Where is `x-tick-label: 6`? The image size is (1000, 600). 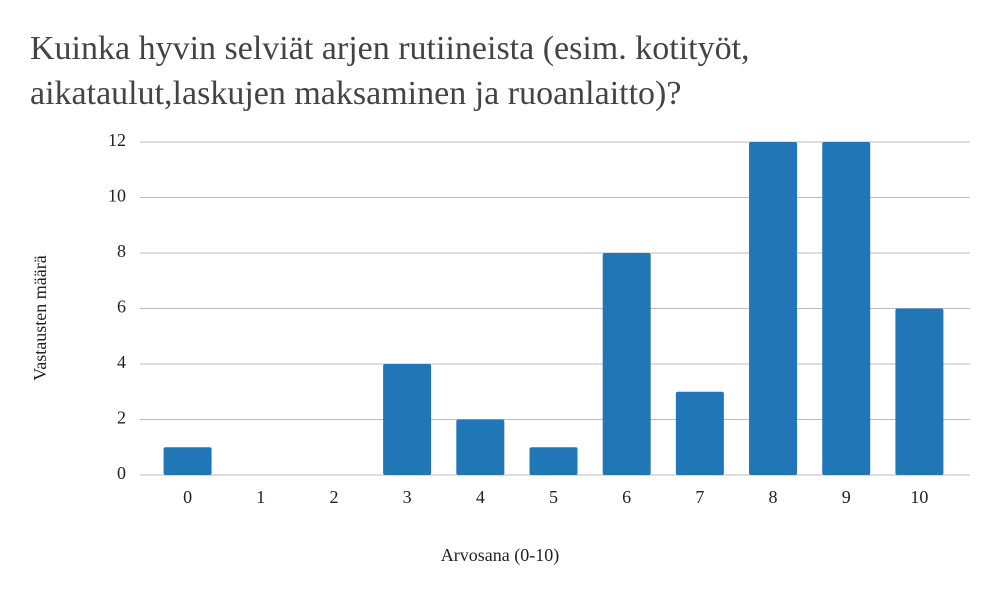
x-tick-label: 6 is located at coordinates (626, 497).